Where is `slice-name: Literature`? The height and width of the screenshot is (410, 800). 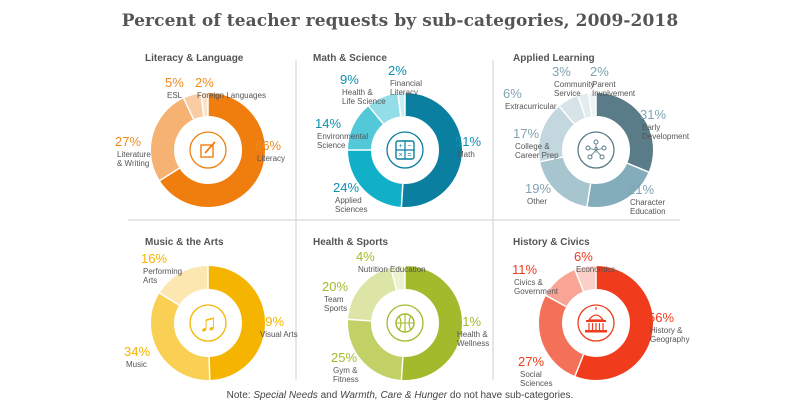
slice-name: Literature is located at coordinates (134, 154).